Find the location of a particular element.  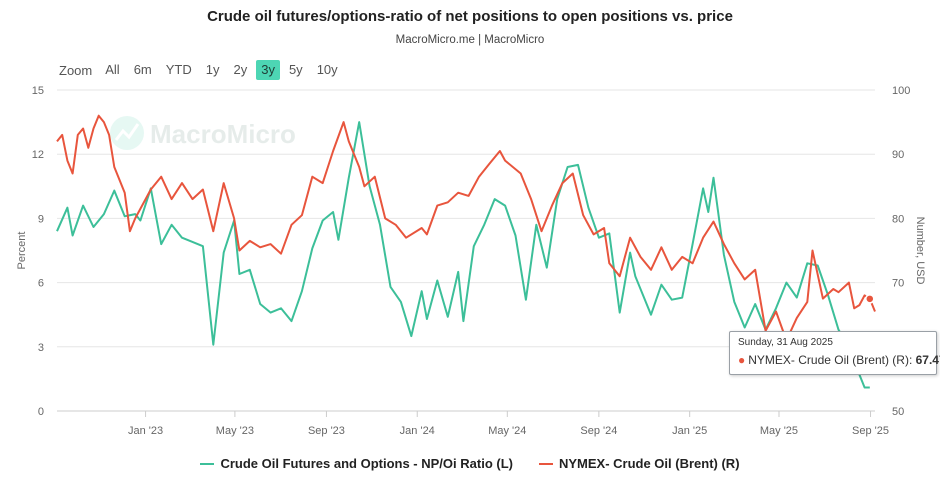

tooltip-marker is located at coordinates (870, 299).